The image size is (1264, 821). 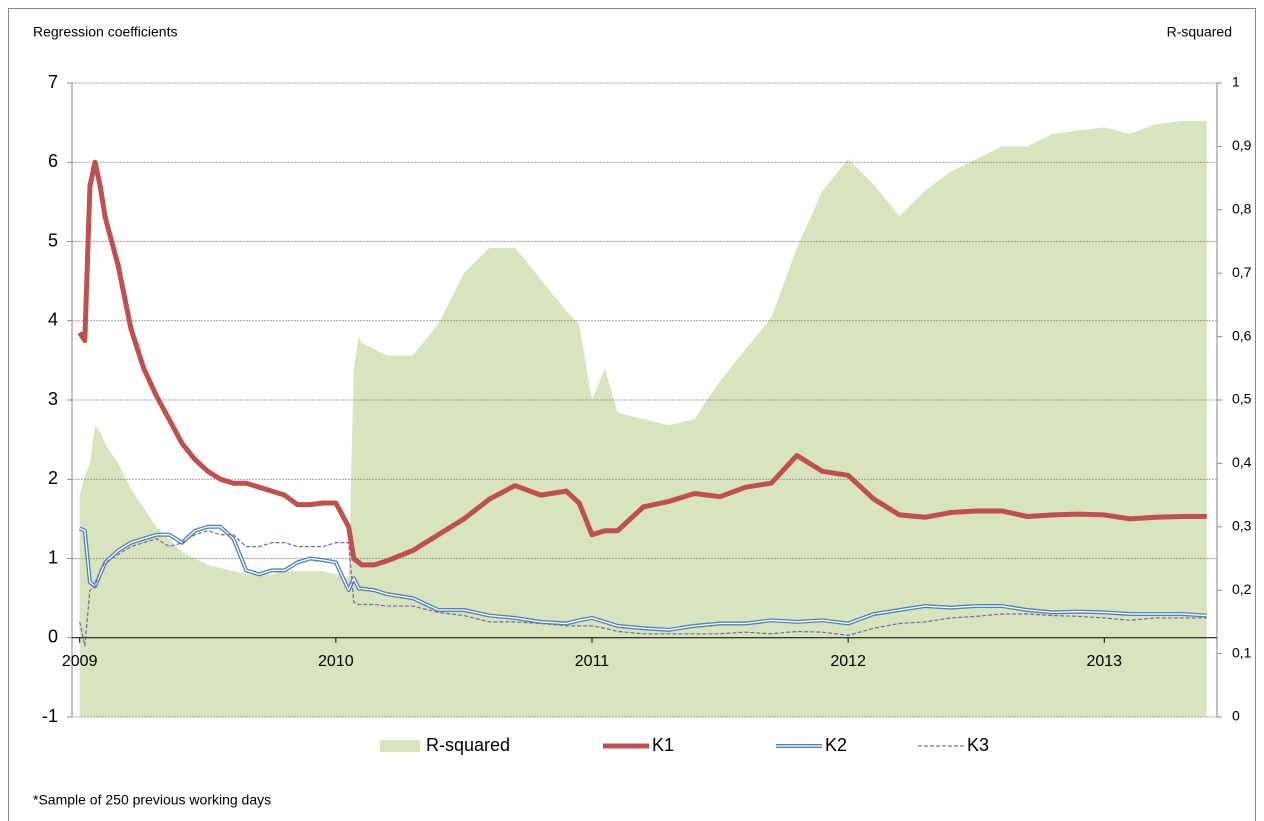 What do you see at coordinates (1236, 716) in the screenshot?
I see `y2-tick-label: 0` at bounding box center [1236, 716].